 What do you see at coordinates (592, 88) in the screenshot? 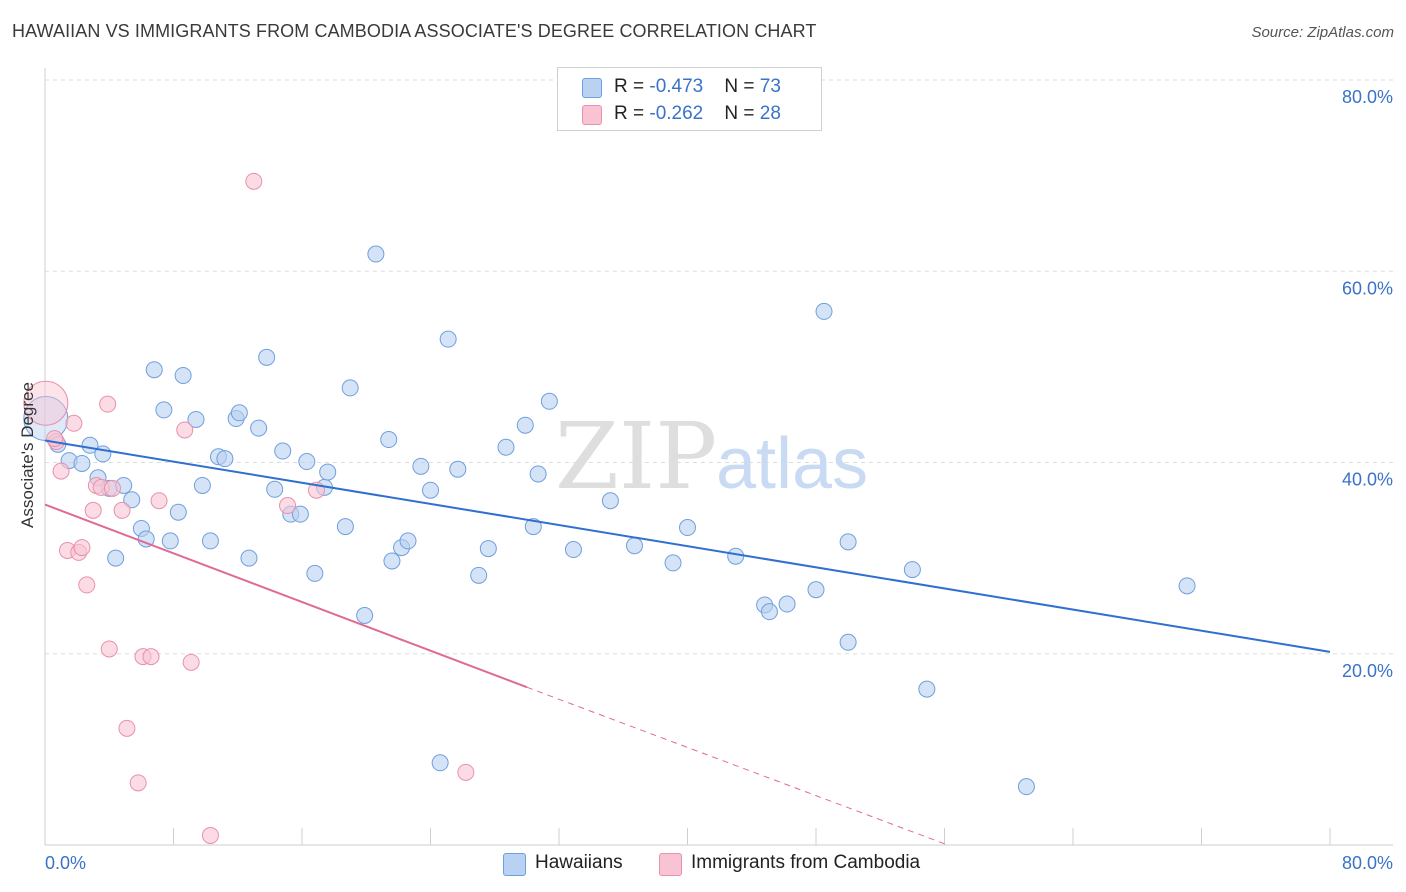
I see `hawaiians-swatch` at bounding box center [592, 88].